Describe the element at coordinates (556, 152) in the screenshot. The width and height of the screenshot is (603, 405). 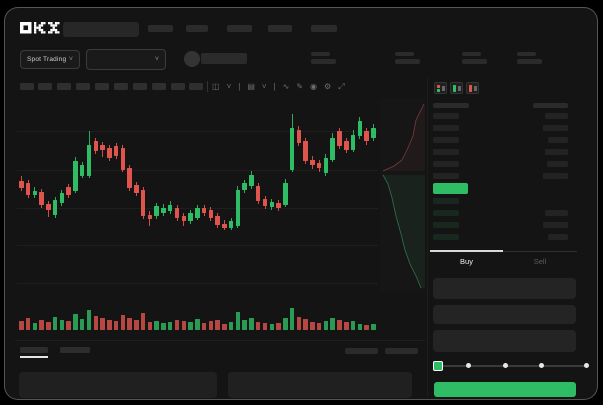
I see `ask-row-amount` at that location.